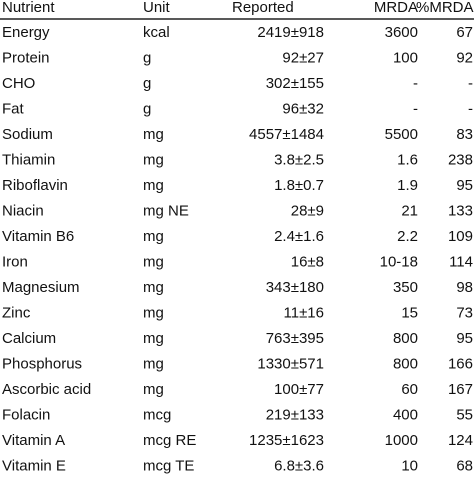  Describe the element at coordinates (303, 108) in the screenshot. I see `reported-cell: 96±32` at that location.